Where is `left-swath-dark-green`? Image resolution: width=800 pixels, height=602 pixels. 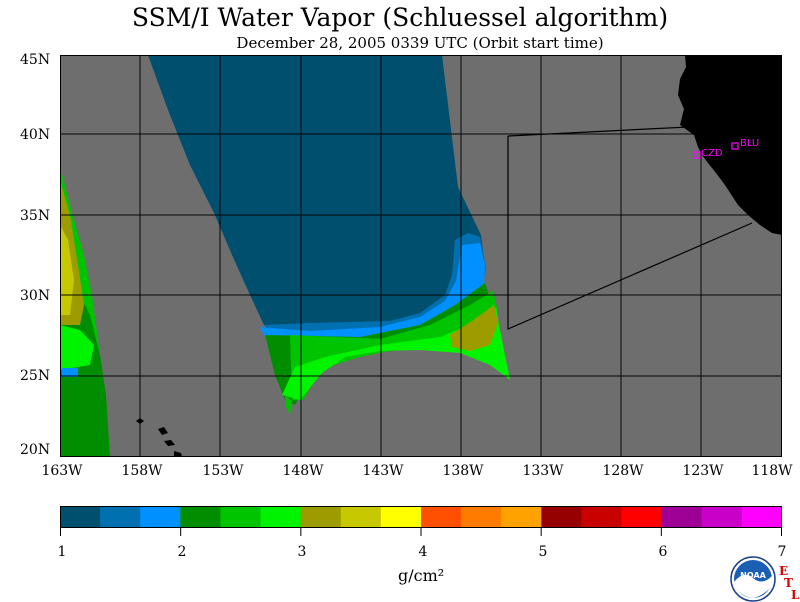
left-swath-dark-green is located at coordinates (85, 371).